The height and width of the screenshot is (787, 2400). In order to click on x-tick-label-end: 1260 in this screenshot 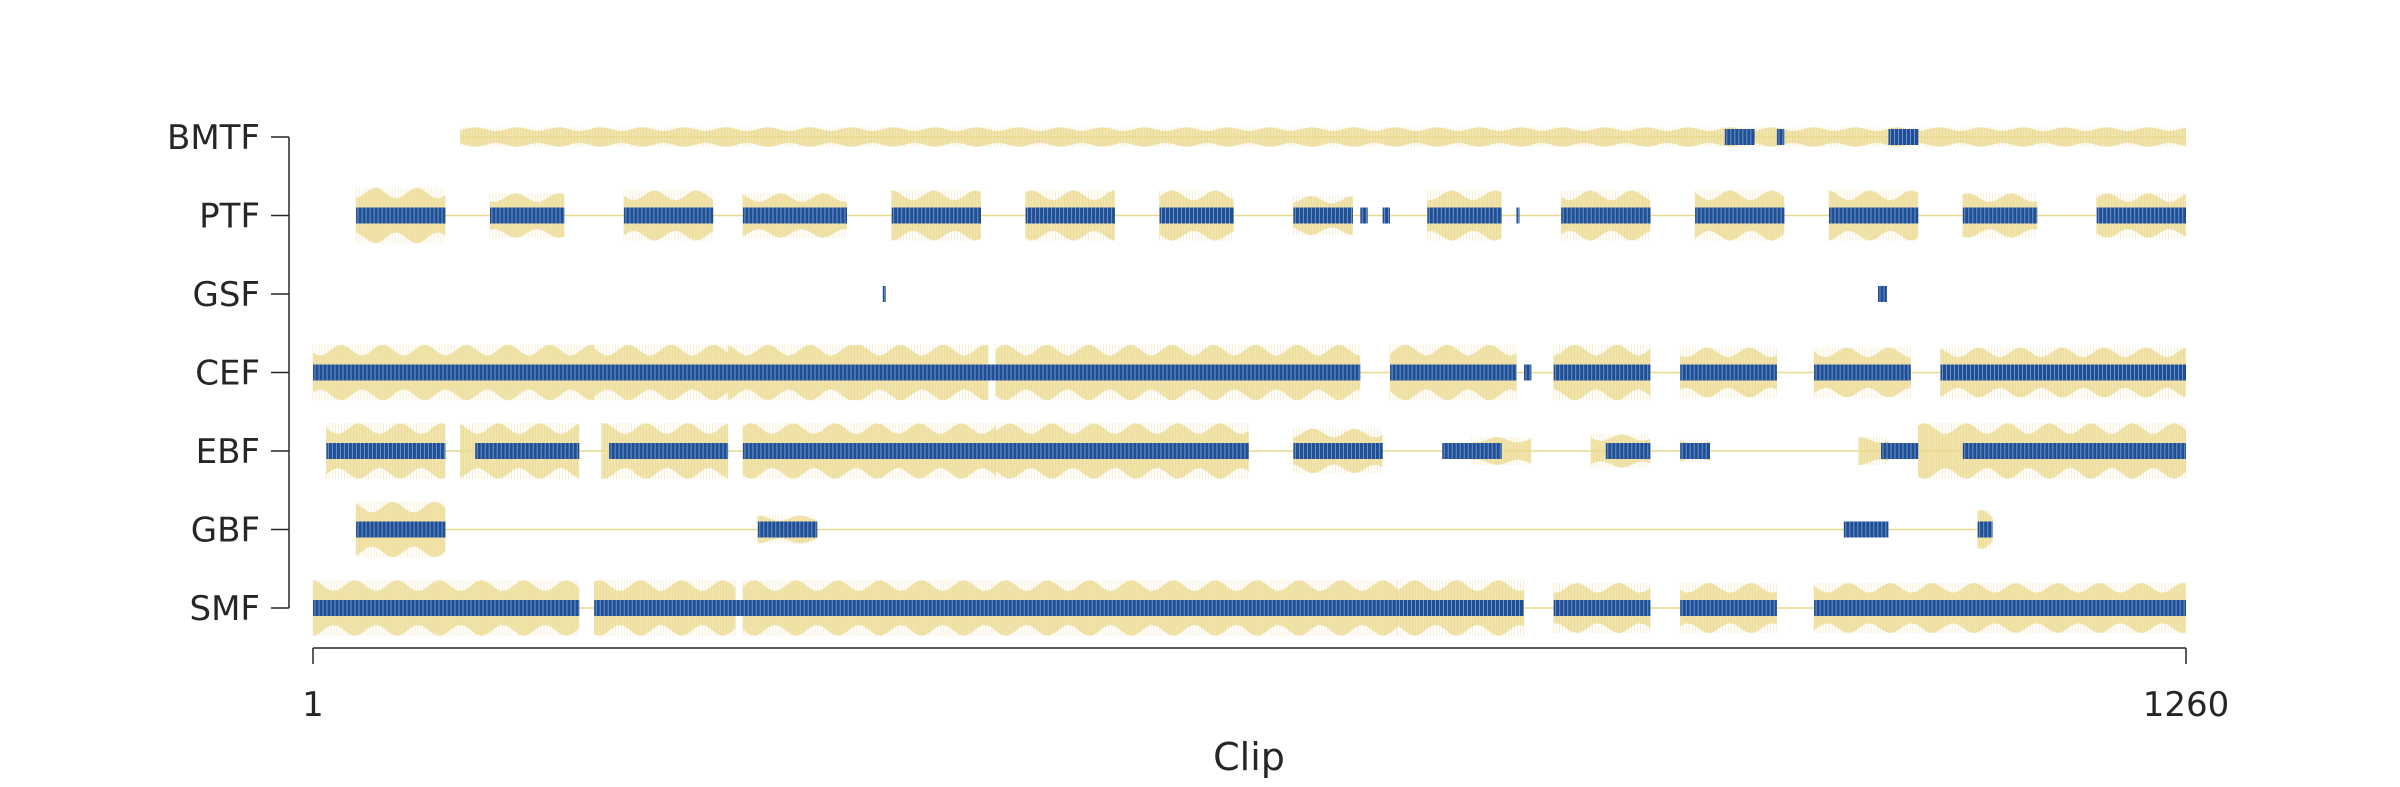, I will do `click(2186, 705)`.